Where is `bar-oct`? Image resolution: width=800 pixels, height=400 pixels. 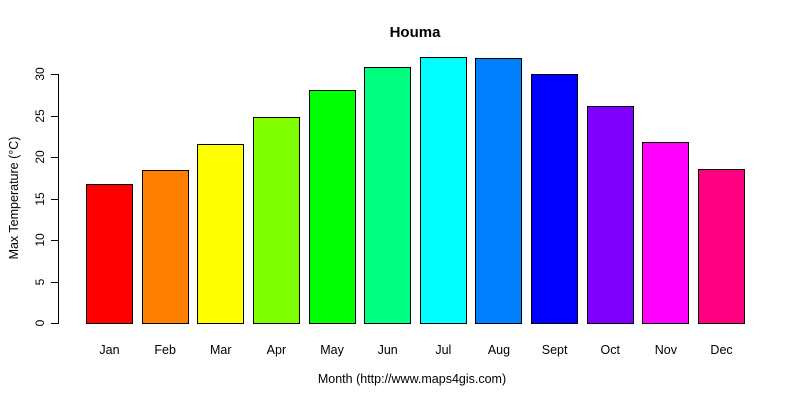 bar-oct is located at coordinates (610, 214).